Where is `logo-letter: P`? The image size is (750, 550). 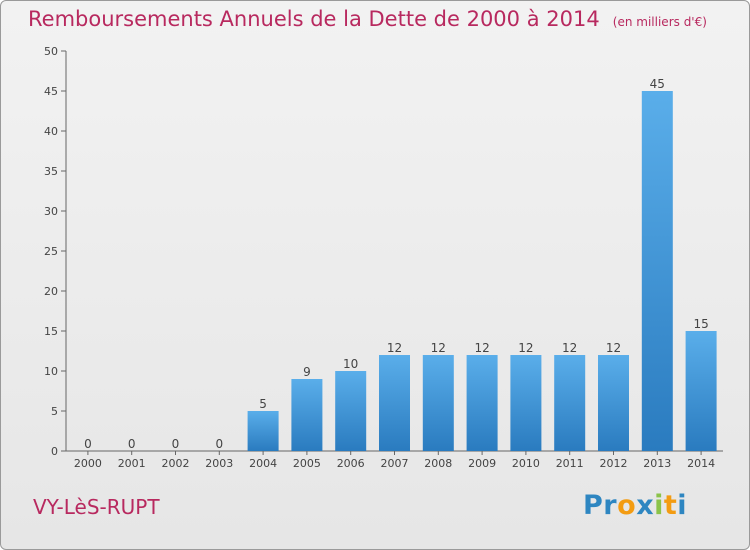 logo-letter: P is located at coordinates (593, 505).